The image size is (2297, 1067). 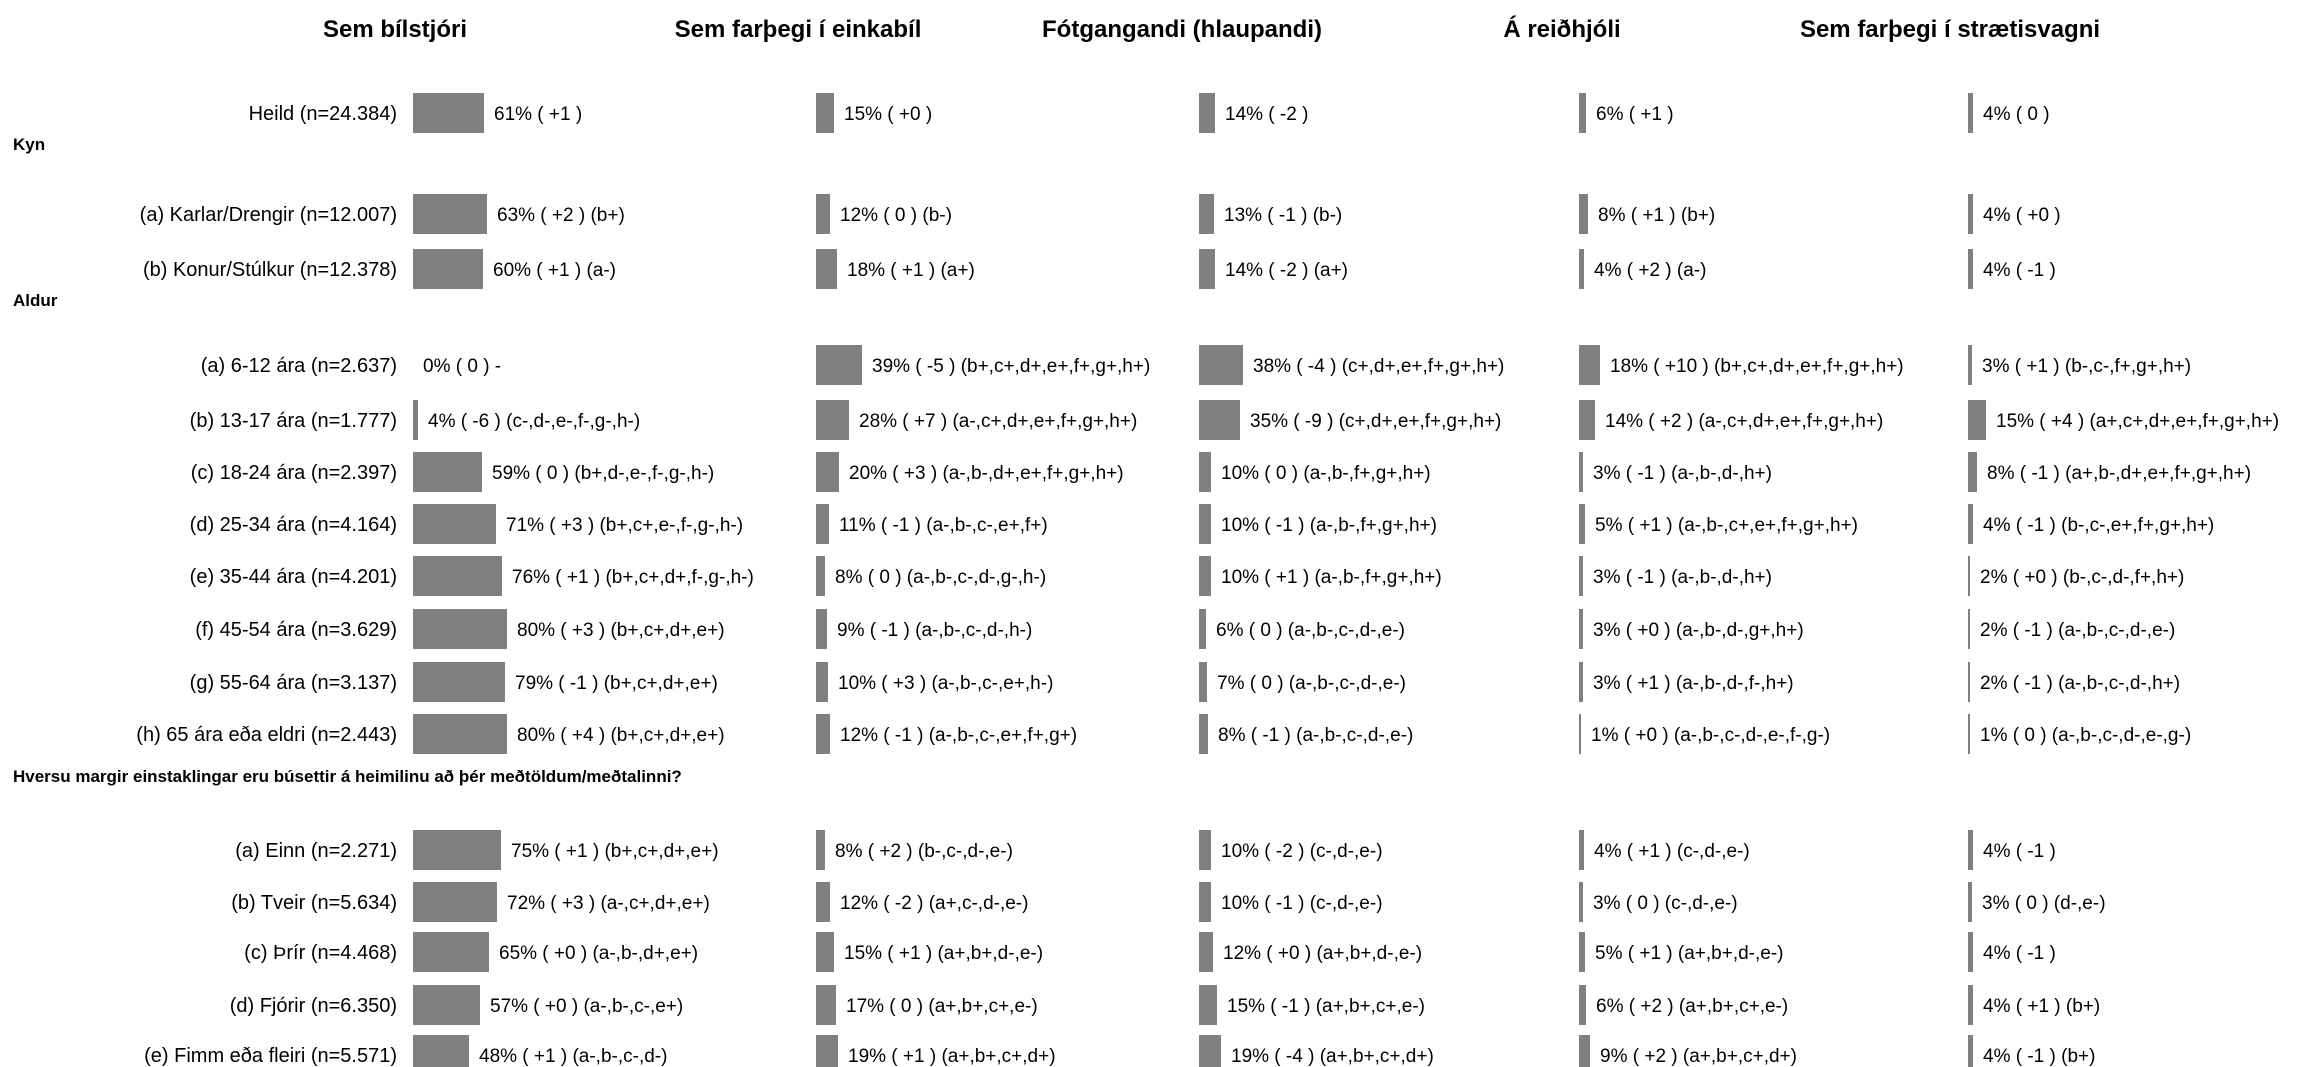 What do you see at coordinates (1665, 903) in the screenshot?
I see `data-label: 3% ( 0 ) (c-,d-,e-)` at bounding box center [1665, 903].